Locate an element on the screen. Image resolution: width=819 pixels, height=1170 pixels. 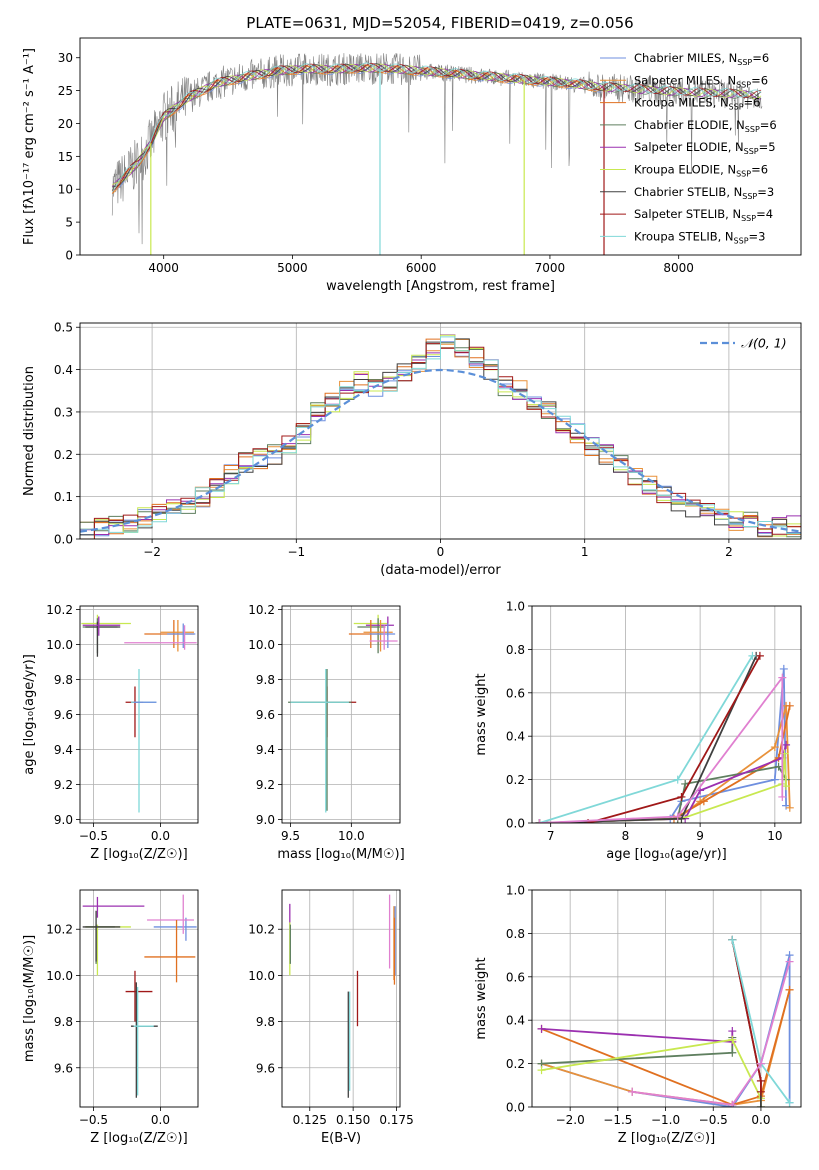
x-tick-label: 0.125 is located at coordinates (310, 1120).